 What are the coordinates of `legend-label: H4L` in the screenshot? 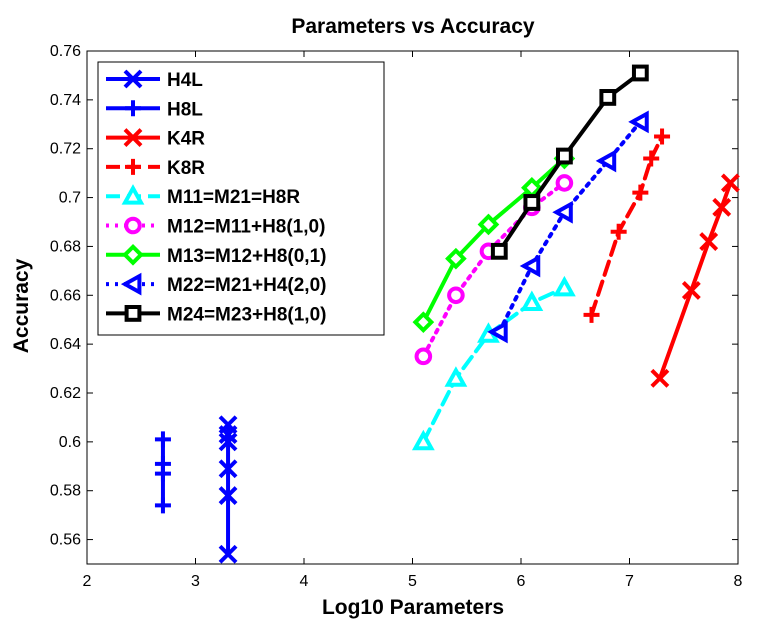 It's located at (185, 80).